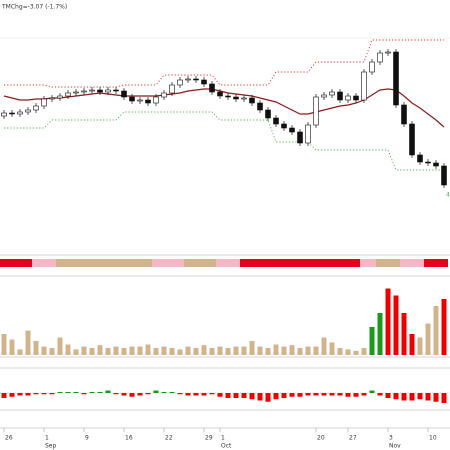  What do you see at coordinates (209, 438) in the screenshot?
I see `x-tick-label: 29` at bounding box center [209, 438].